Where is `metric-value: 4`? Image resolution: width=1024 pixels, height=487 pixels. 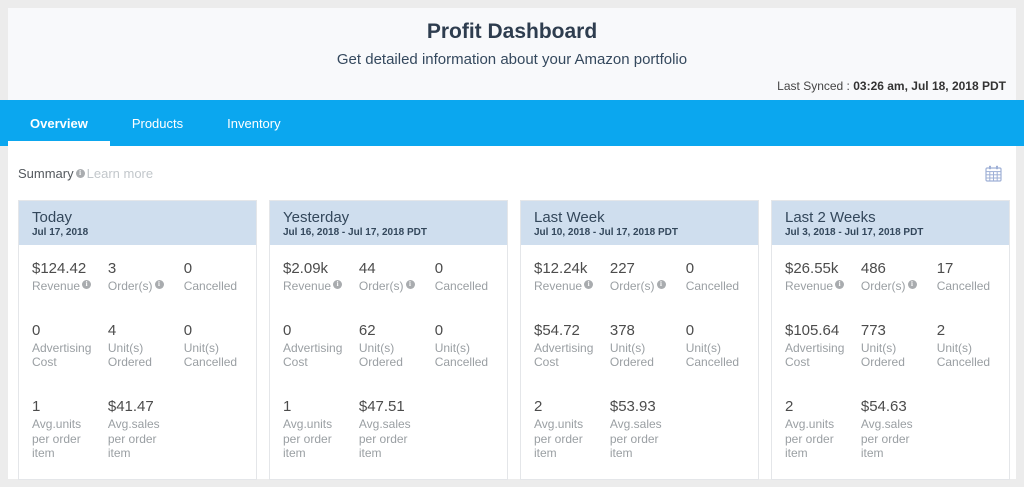 metric-value: 4 is located at coordinates (112, 330).